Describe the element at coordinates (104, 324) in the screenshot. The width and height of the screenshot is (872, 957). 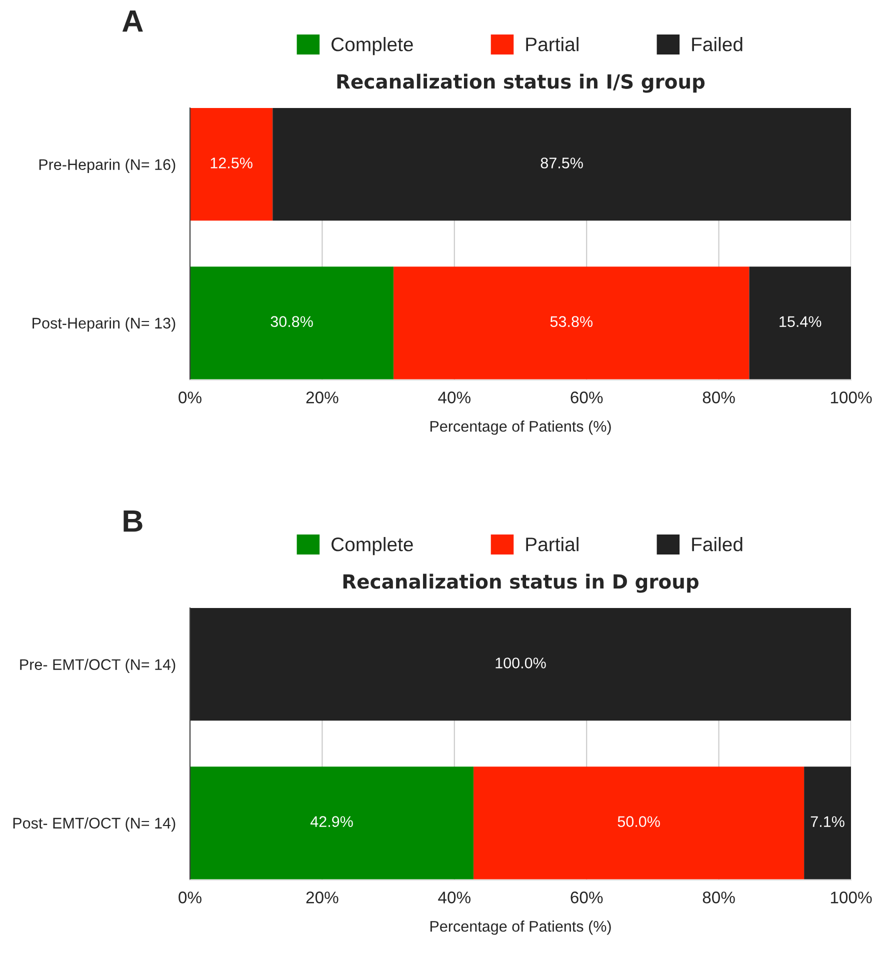
I see `y-tick-label: Post-Heparin (N= 13)` at that location.